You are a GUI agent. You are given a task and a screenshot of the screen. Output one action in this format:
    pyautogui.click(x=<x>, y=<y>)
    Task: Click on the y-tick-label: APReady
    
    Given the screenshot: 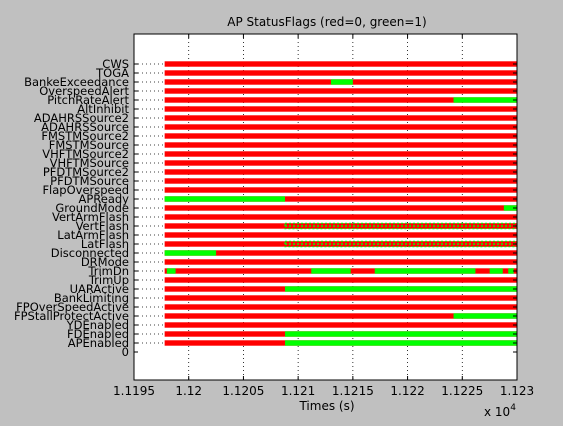 What is the action you would take?
    pyautogui.click(x=103, y=199)
    